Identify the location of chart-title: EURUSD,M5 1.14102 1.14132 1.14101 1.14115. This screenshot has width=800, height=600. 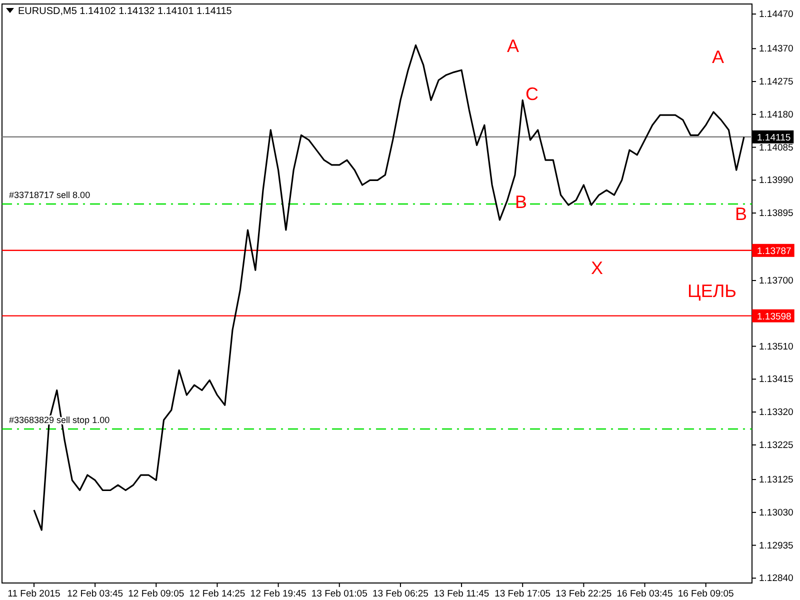
(125, 11).